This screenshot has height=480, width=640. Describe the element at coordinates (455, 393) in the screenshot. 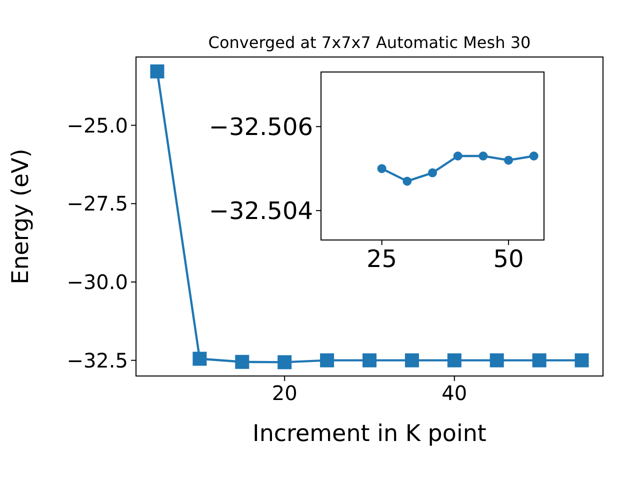

I see `x-tick-label: 40` at that location.